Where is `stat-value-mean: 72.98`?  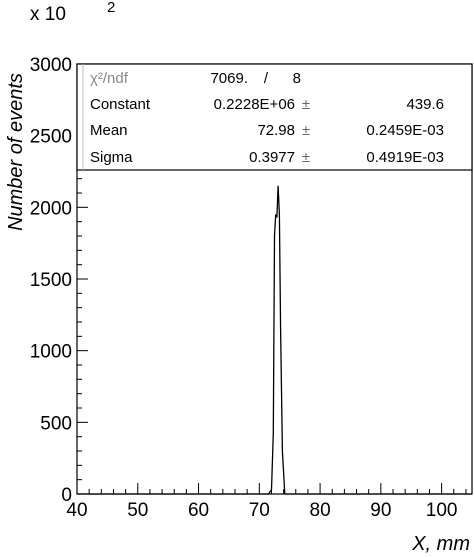
stat-value-mean: 72.98 is located at coordinates (276, 130).